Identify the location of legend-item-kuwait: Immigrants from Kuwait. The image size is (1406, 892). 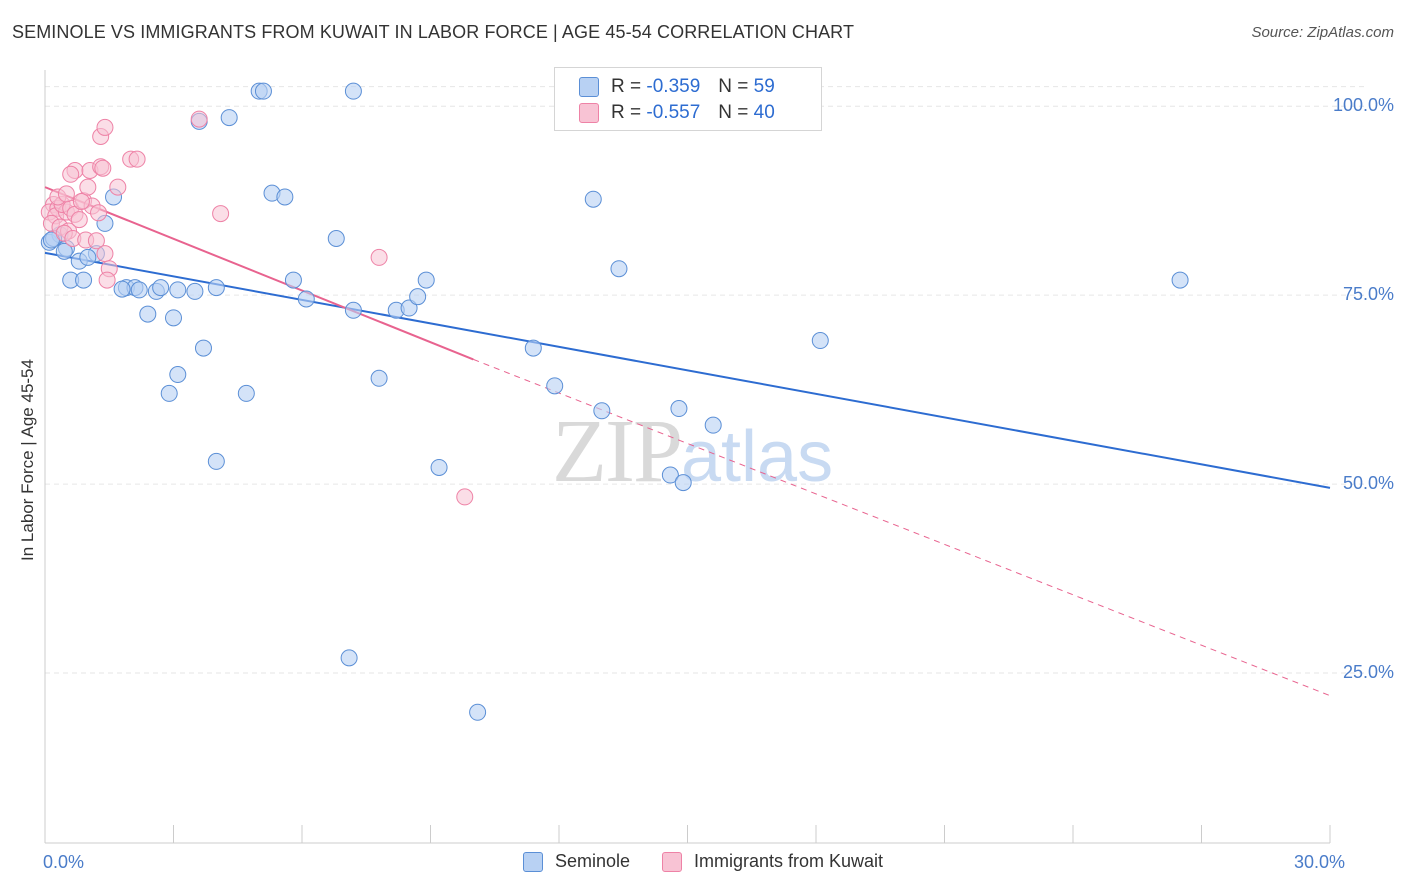
(772, 861).